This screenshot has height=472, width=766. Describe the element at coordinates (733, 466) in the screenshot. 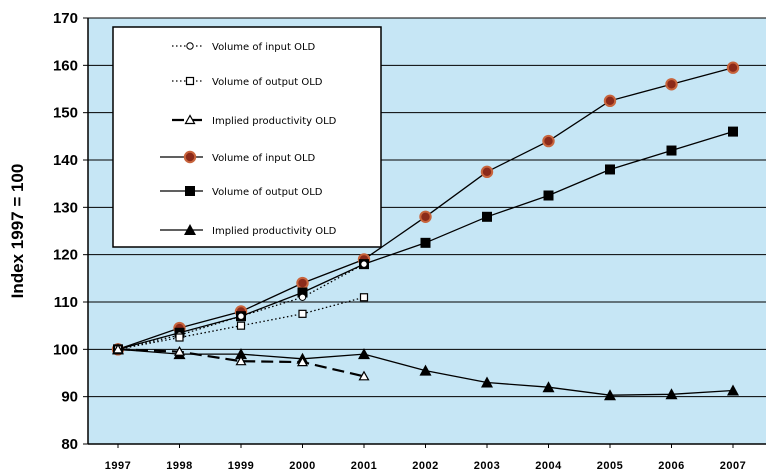

I see `x-tick-label: 2007` at that location.